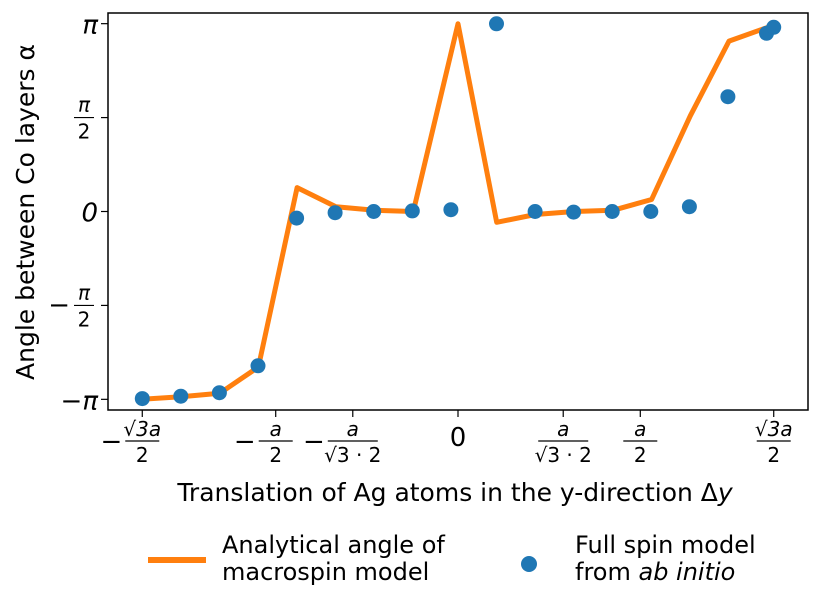 The image size is (822, 609). I want to click on y-axis-title: Angle between Co layers α, so click(25, 212).